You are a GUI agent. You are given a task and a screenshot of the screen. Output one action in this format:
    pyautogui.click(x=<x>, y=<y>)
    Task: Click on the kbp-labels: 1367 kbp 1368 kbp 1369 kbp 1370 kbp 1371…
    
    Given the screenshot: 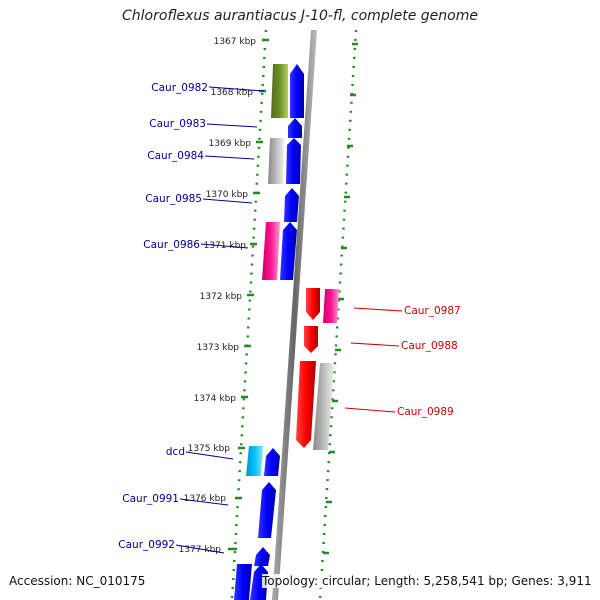 What is the action you would take?
    pyautogui.click(x=218, y=296)
    